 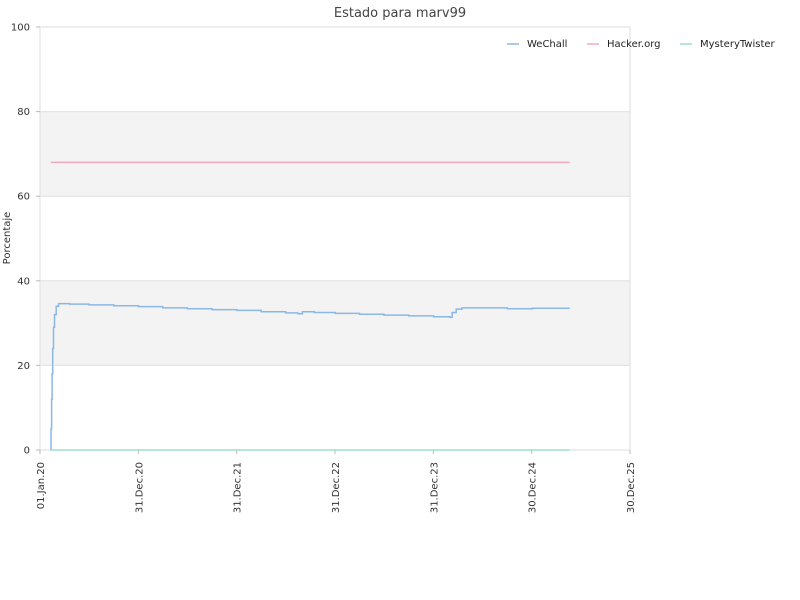 I want to click on legend: WeChall Hacker.org MysteryTwister, so click(x=641, y=44).